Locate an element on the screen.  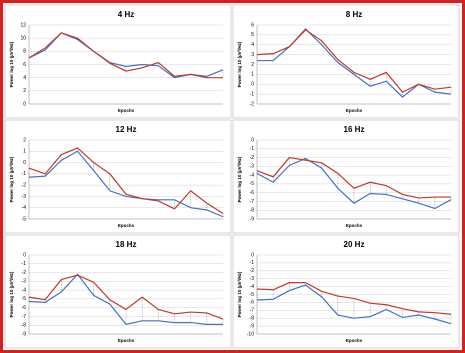
y-tick-label: 12 is located at coordinates (23, 25).